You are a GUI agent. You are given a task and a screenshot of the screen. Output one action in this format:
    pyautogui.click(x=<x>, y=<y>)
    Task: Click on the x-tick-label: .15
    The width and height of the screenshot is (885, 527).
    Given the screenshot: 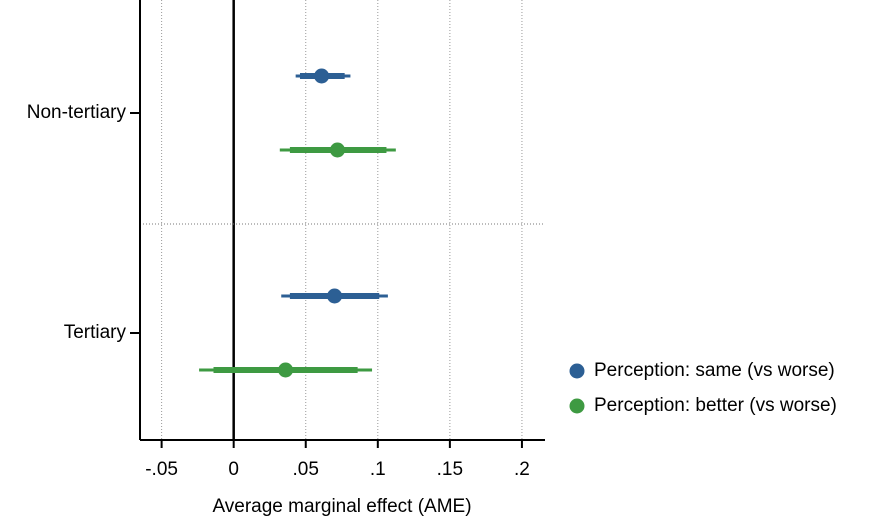 What is the action you would take?
    pyautogui.click(x=450, y=469)
    